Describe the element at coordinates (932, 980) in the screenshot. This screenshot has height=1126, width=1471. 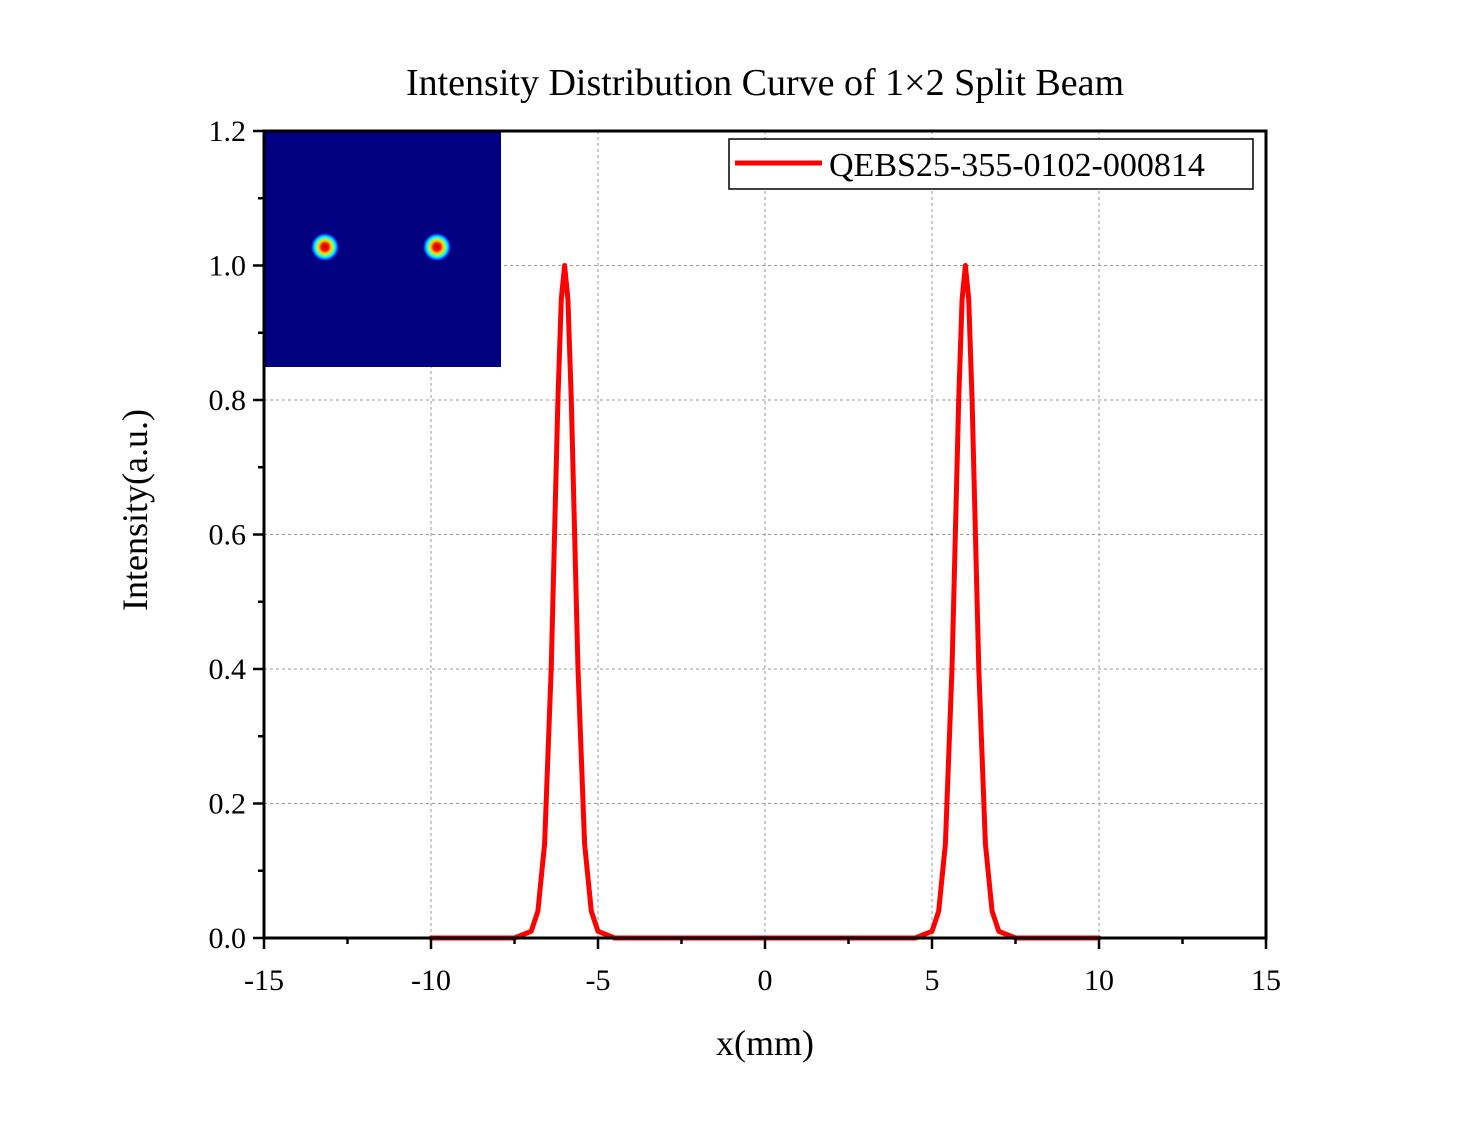
I see `x-tick-label-4: 5` at that location.